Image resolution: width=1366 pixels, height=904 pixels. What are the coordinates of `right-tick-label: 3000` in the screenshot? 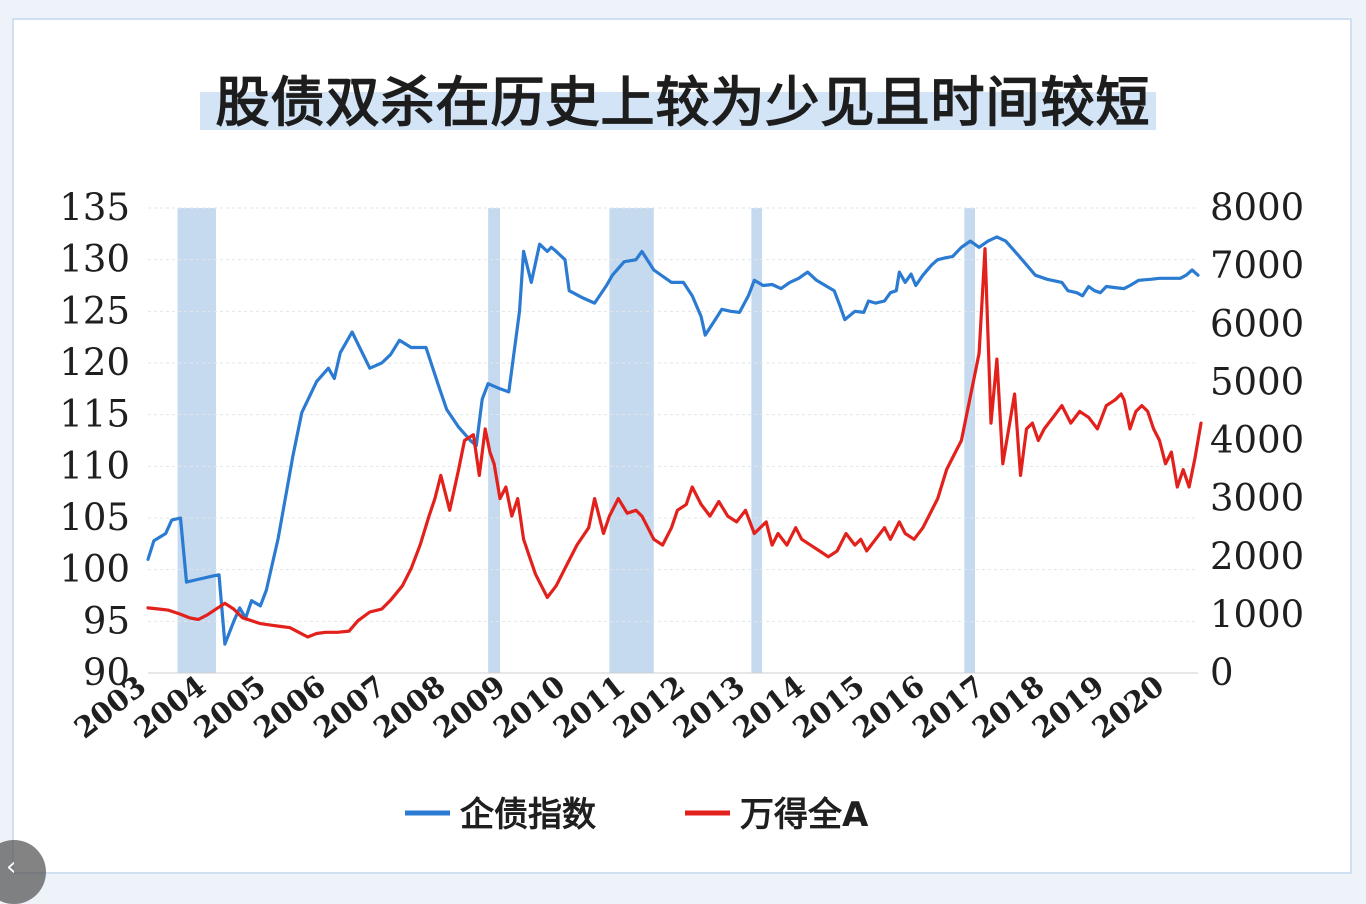 It's located at (1257, 498).